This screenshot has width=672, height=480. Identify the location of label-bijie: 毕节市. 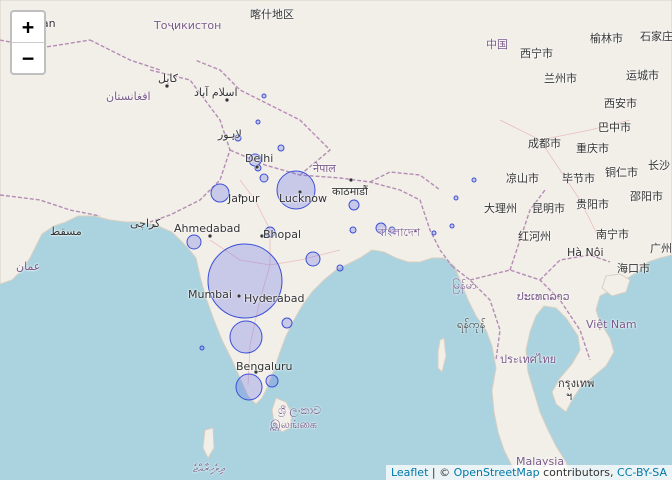
(578, 178).